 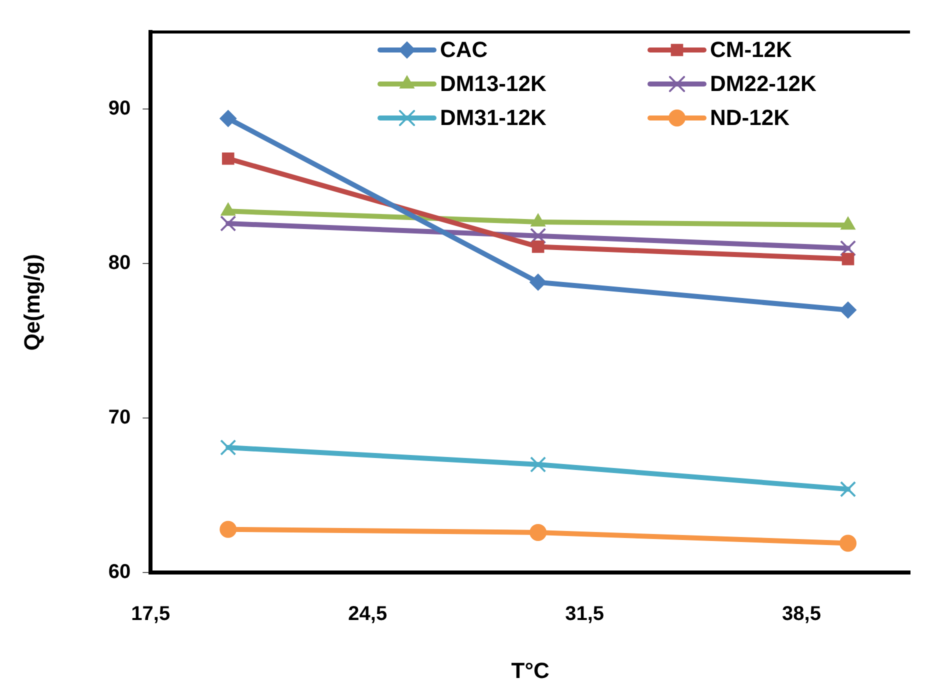 I want to click on y-tick-label: 90, so click(x=119, y=109).